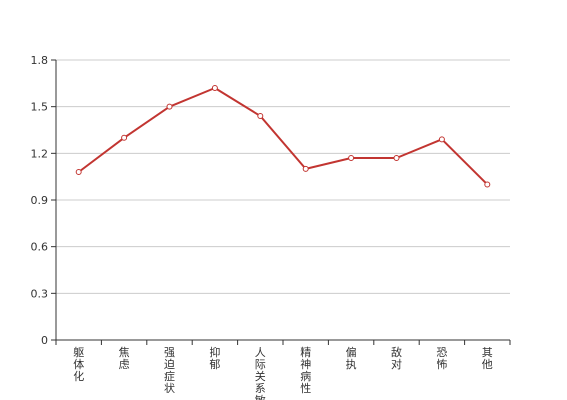 The width and height of the screenshot is (567, 400). Describe the element at coordinates (40, 107) in the screenshot. I see `y-tick-label: 1.5` at that location.